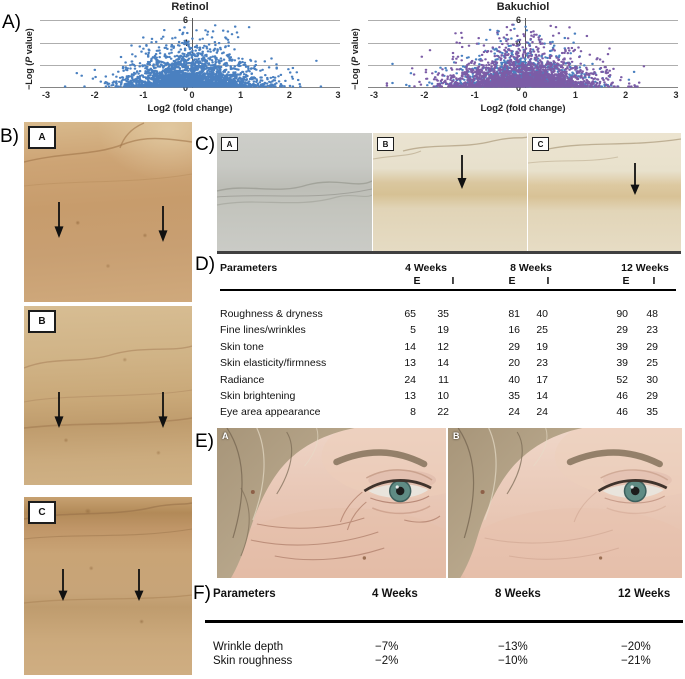 This screenshot has width=685, height=679. Describe the element at coordinates (523, 7) in the screenshot. I see `chart-title: Bakuchiol` at that location.